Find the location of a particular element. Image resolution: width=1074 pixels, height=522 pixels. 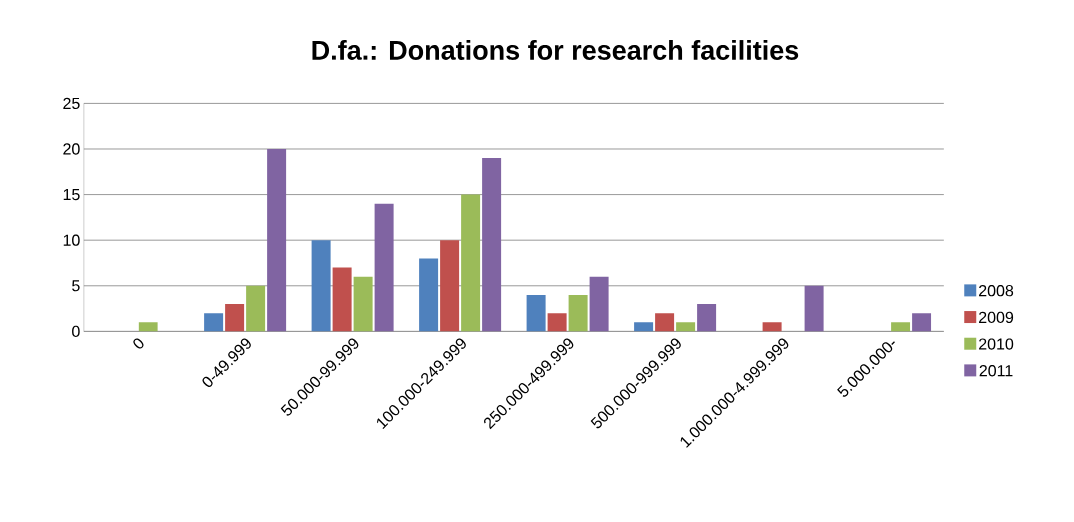

y-tick-label: 15 is located at coordinates (71, 195).